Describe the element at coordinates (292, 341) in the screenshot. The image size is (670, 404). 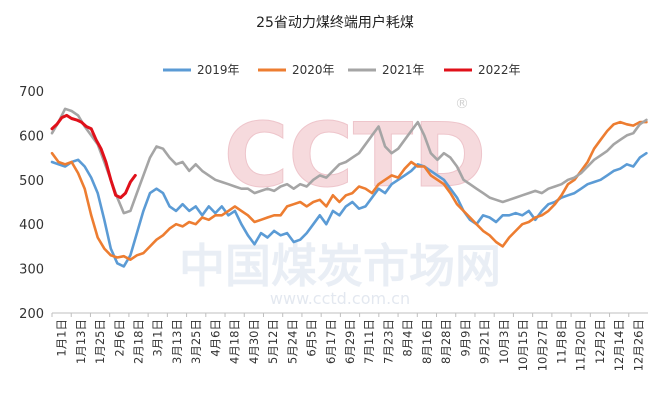
I see `x-tick-label: 5月24日` at that location.